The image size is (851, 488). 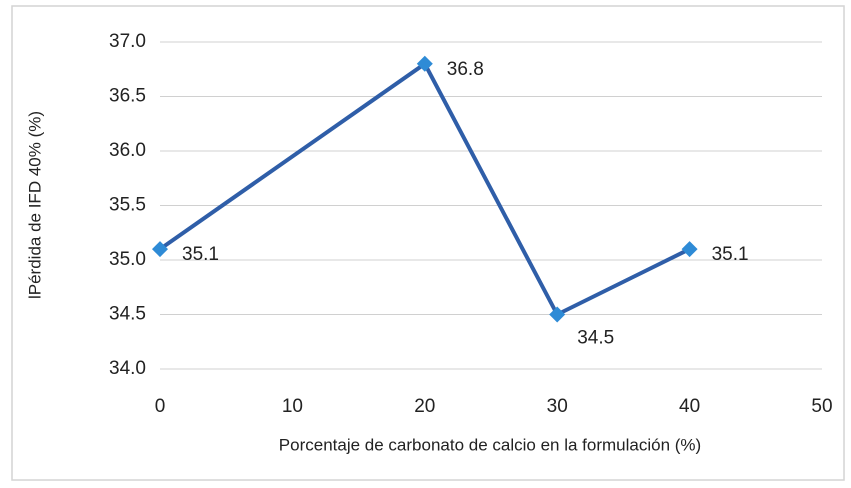 I want to click on y-tick-label: 35.5, so click(x=127, y=205).